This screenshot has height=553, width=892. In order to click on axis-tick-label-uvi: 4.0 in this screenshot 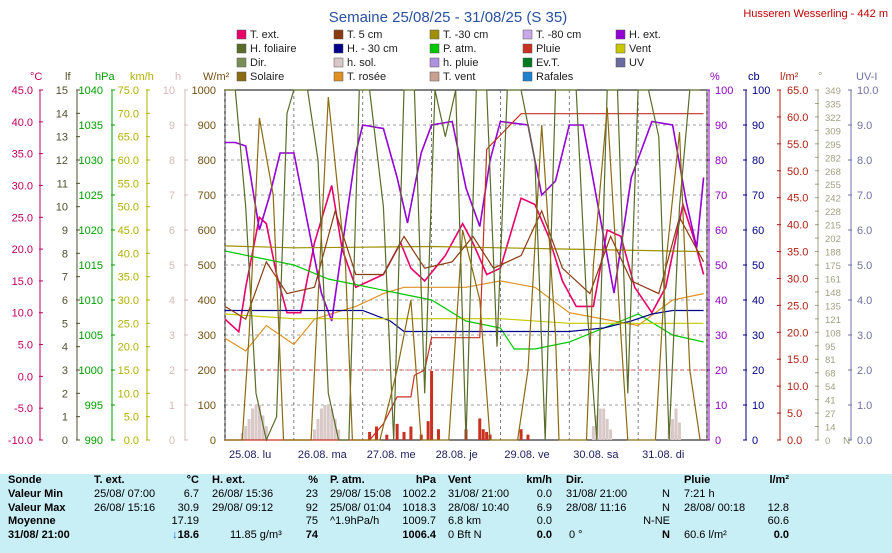, I will do `click(864, 301)`.